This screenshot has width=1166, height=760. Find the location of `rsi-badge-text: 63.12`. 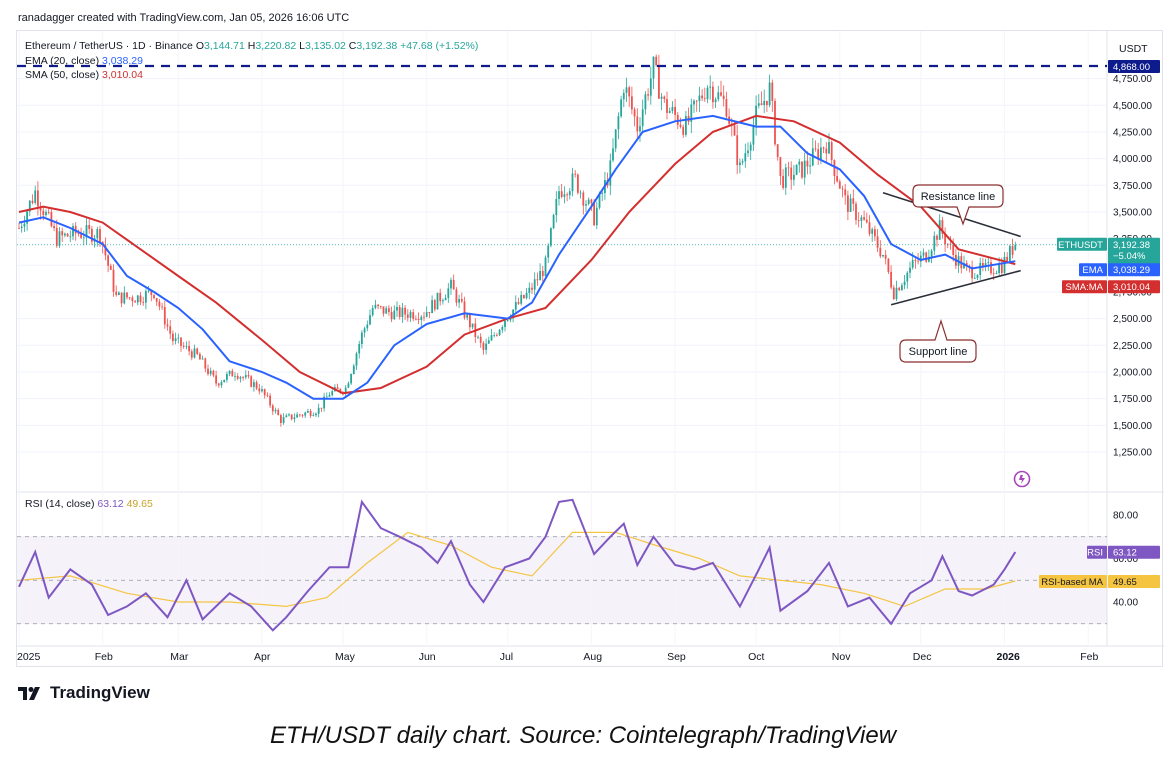

rsi-badge-text: 63.12 is located at coordinates (1125, 553).